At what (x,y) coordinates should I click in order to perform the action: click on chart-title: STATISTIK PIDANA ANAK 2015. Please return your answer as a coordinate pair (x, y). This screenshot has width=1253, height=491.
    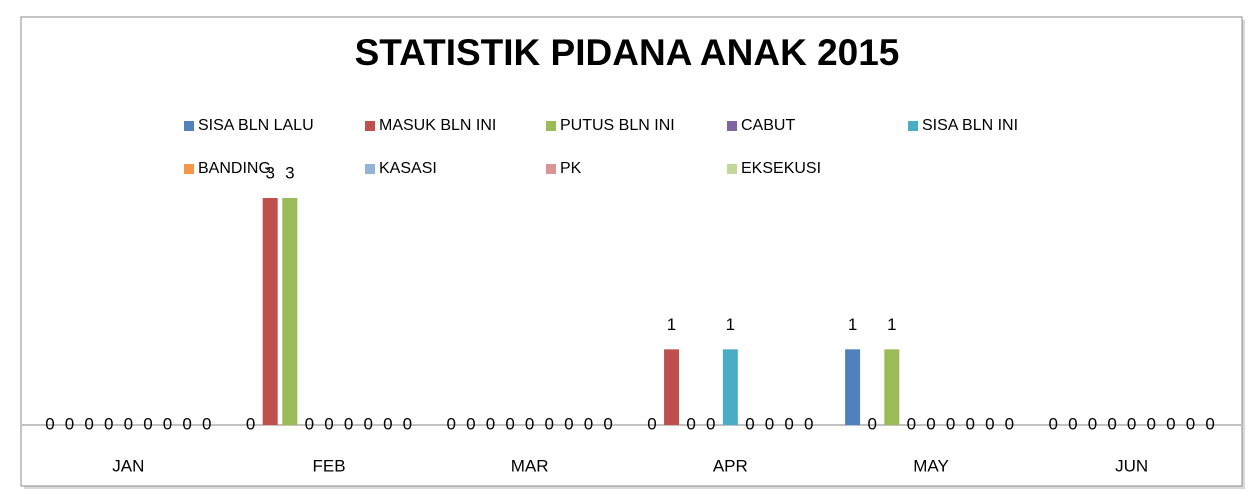
    Looking at the image, I should click on (627, 52).